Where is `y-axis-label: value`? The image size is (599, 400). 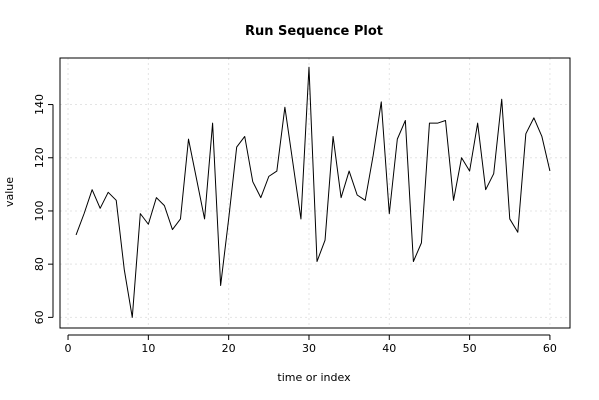
y-axis-label: value is located at coordinates (9, 192).